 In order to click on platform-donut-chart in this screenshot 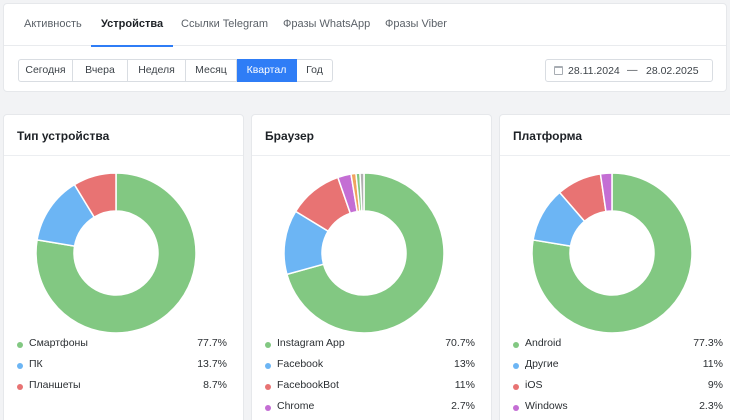, I will do `click(612, 253)`.